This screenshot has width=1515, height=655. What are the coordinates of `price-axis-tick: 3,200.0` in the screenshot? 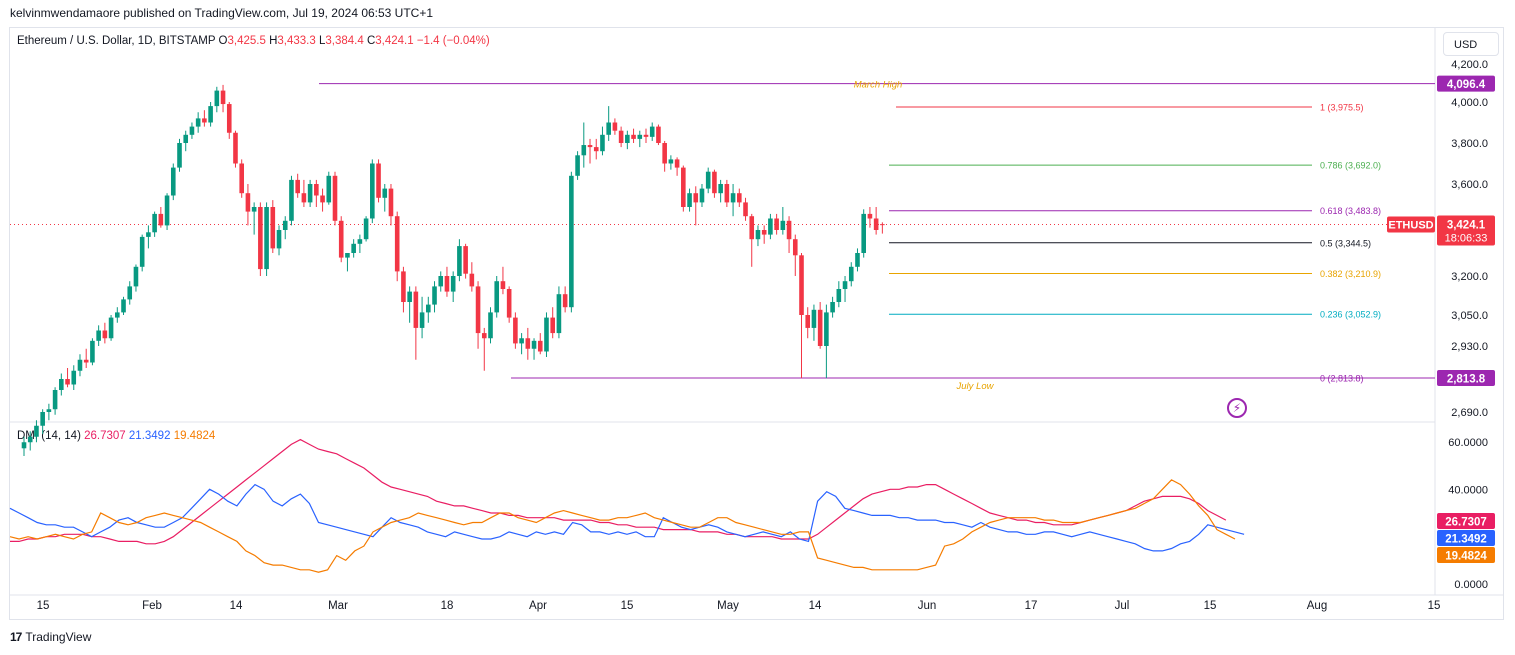 It's located at (1469, 277).